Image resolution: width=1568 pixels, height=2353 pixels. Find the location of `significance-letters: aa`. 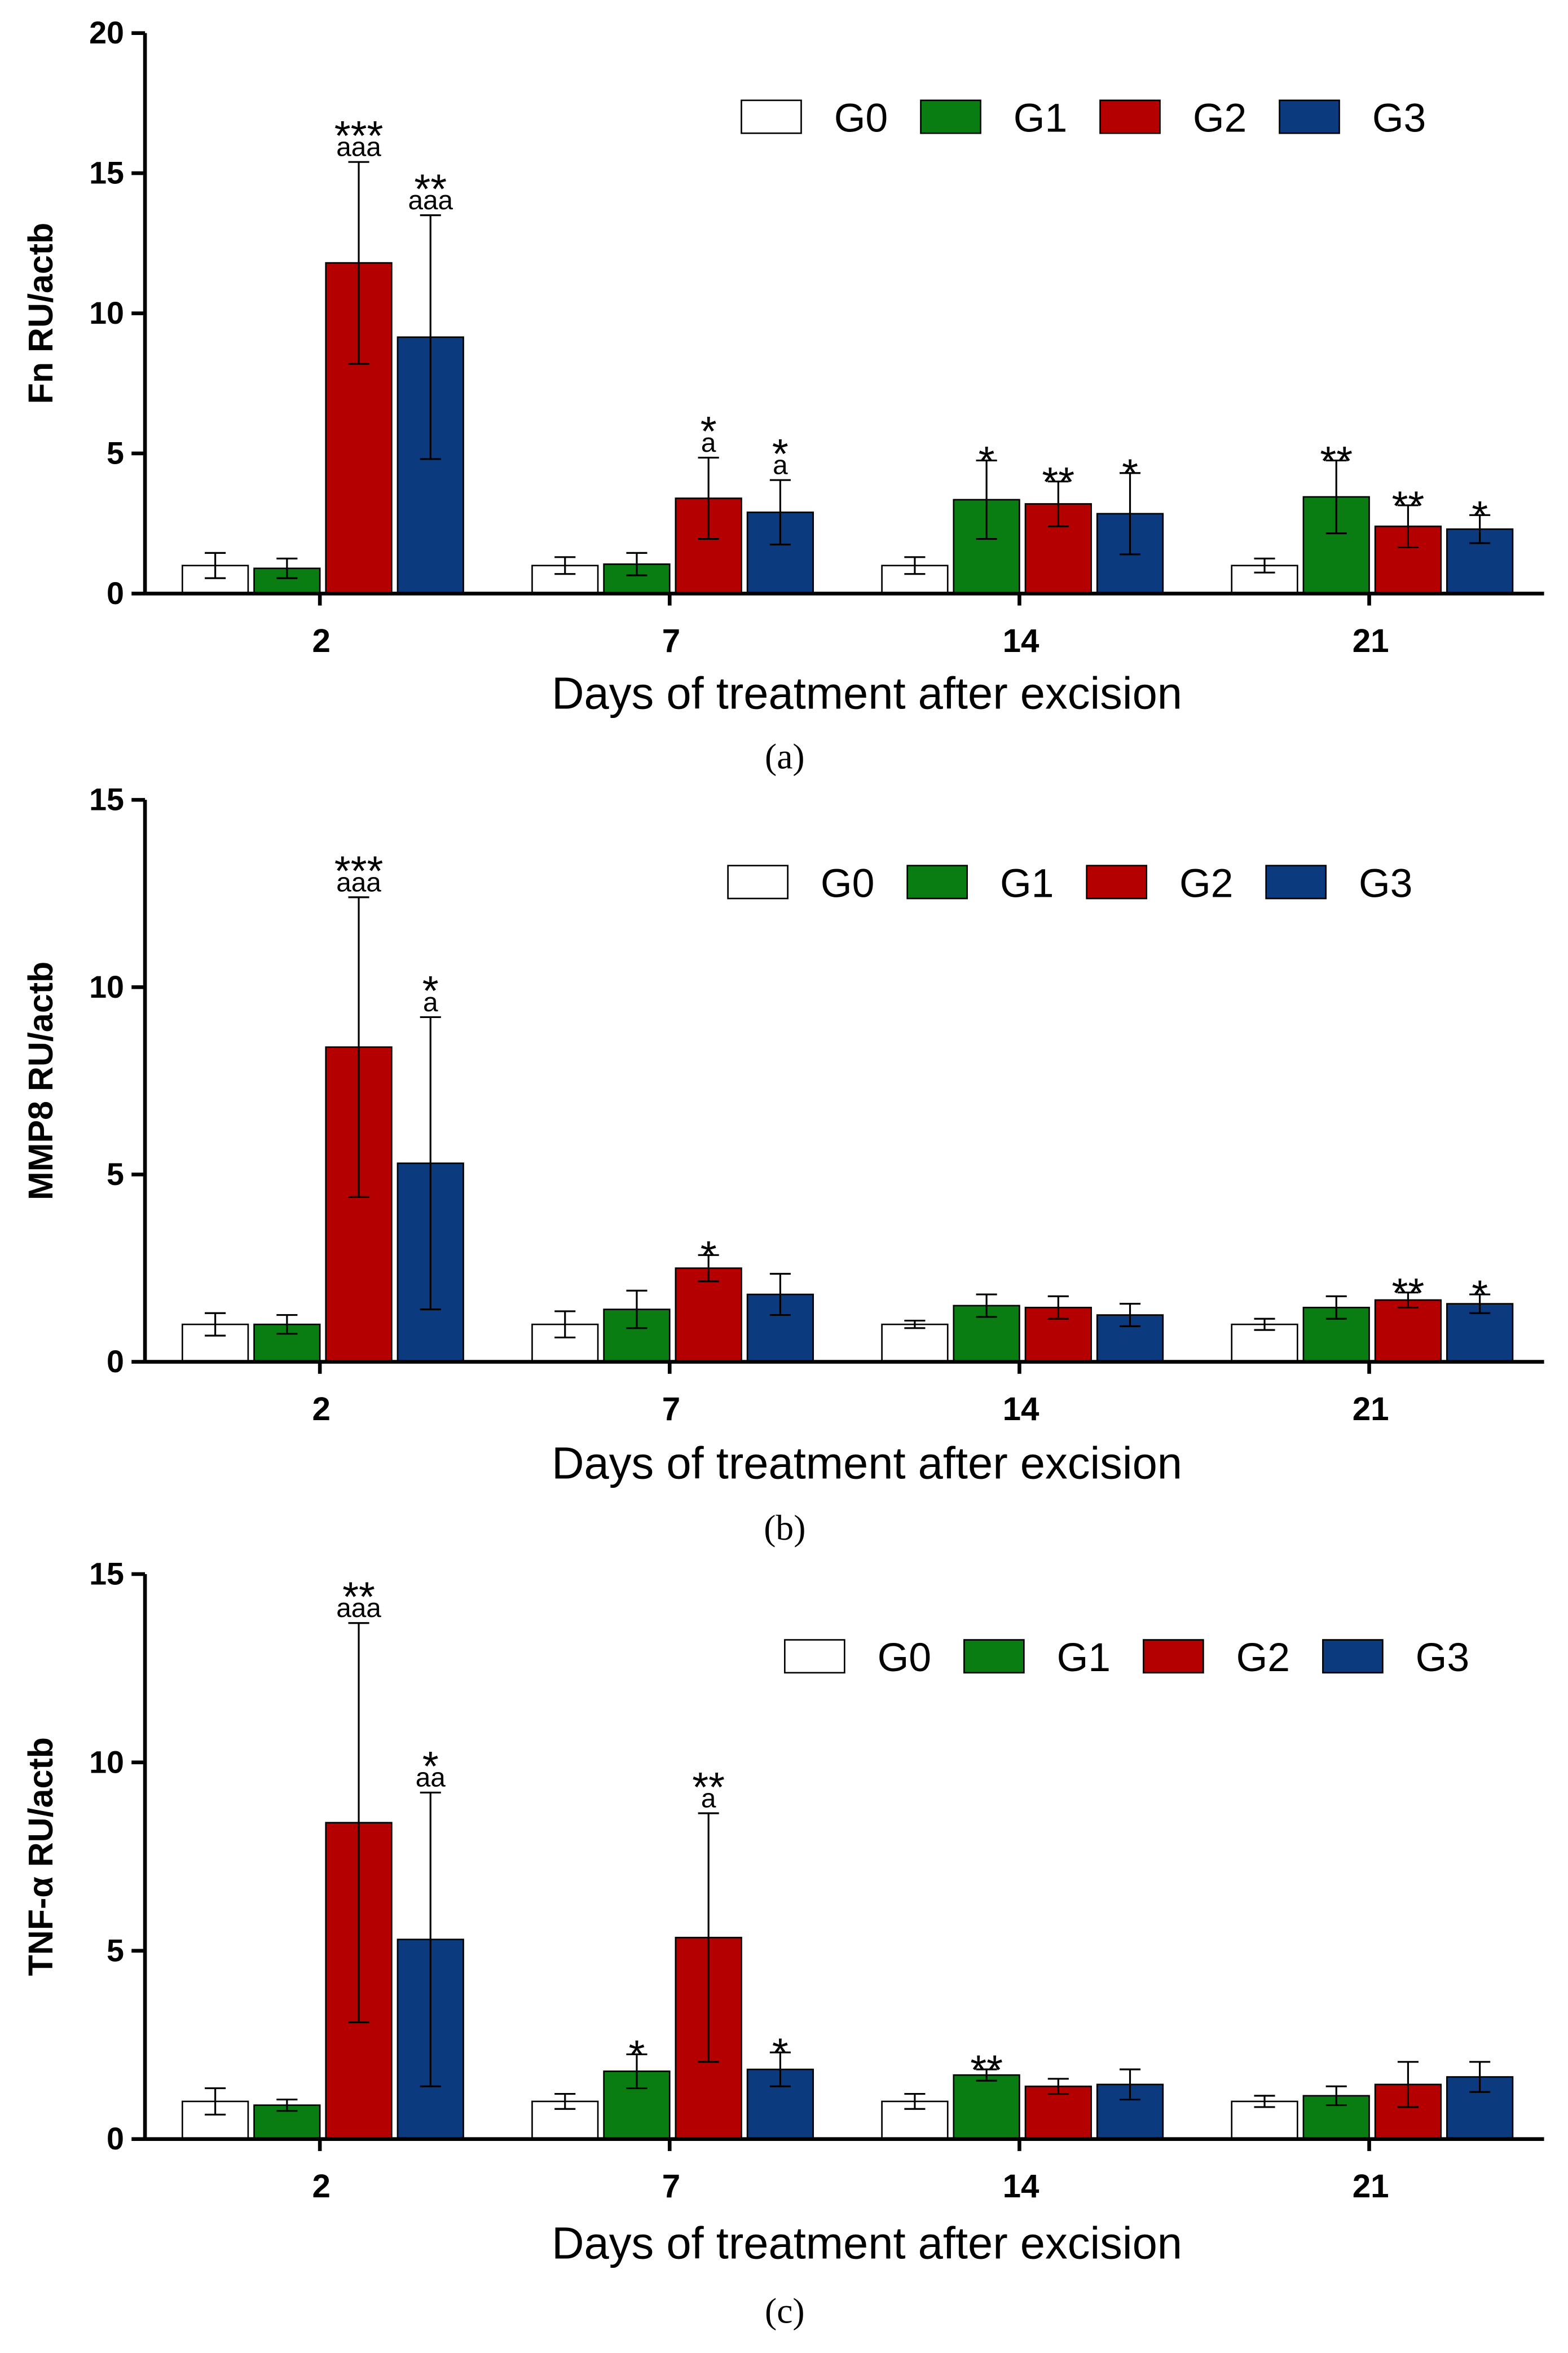

significance-letters: aa is located at coordinates (431, 1778).